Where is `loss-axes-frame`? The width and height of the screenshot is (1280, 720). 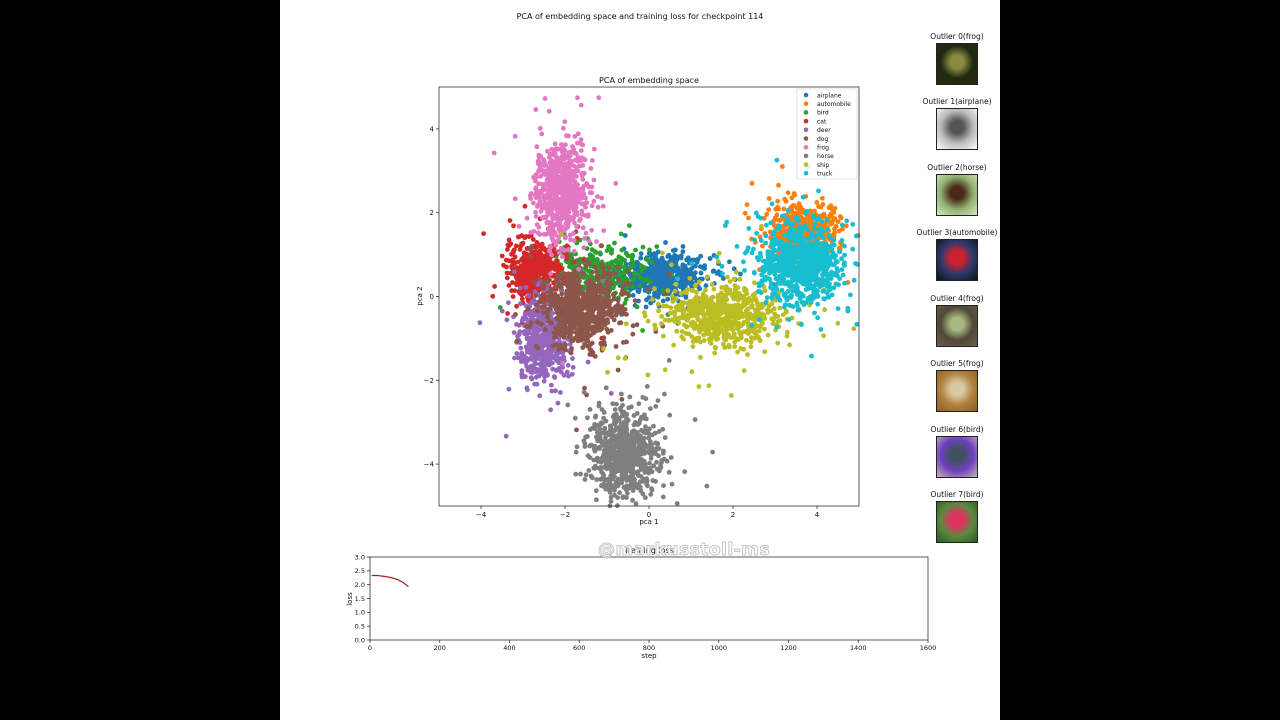 loss-axes-frame is located at coordinates (649, 598).